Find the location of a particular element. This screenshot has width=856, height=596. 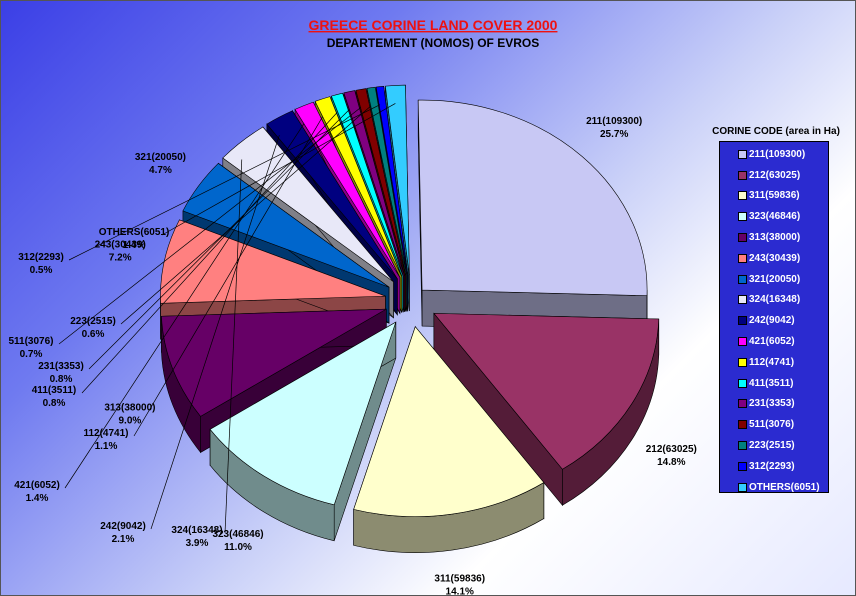

legend-item: 242(9042) is located at coordinates (774, 320).